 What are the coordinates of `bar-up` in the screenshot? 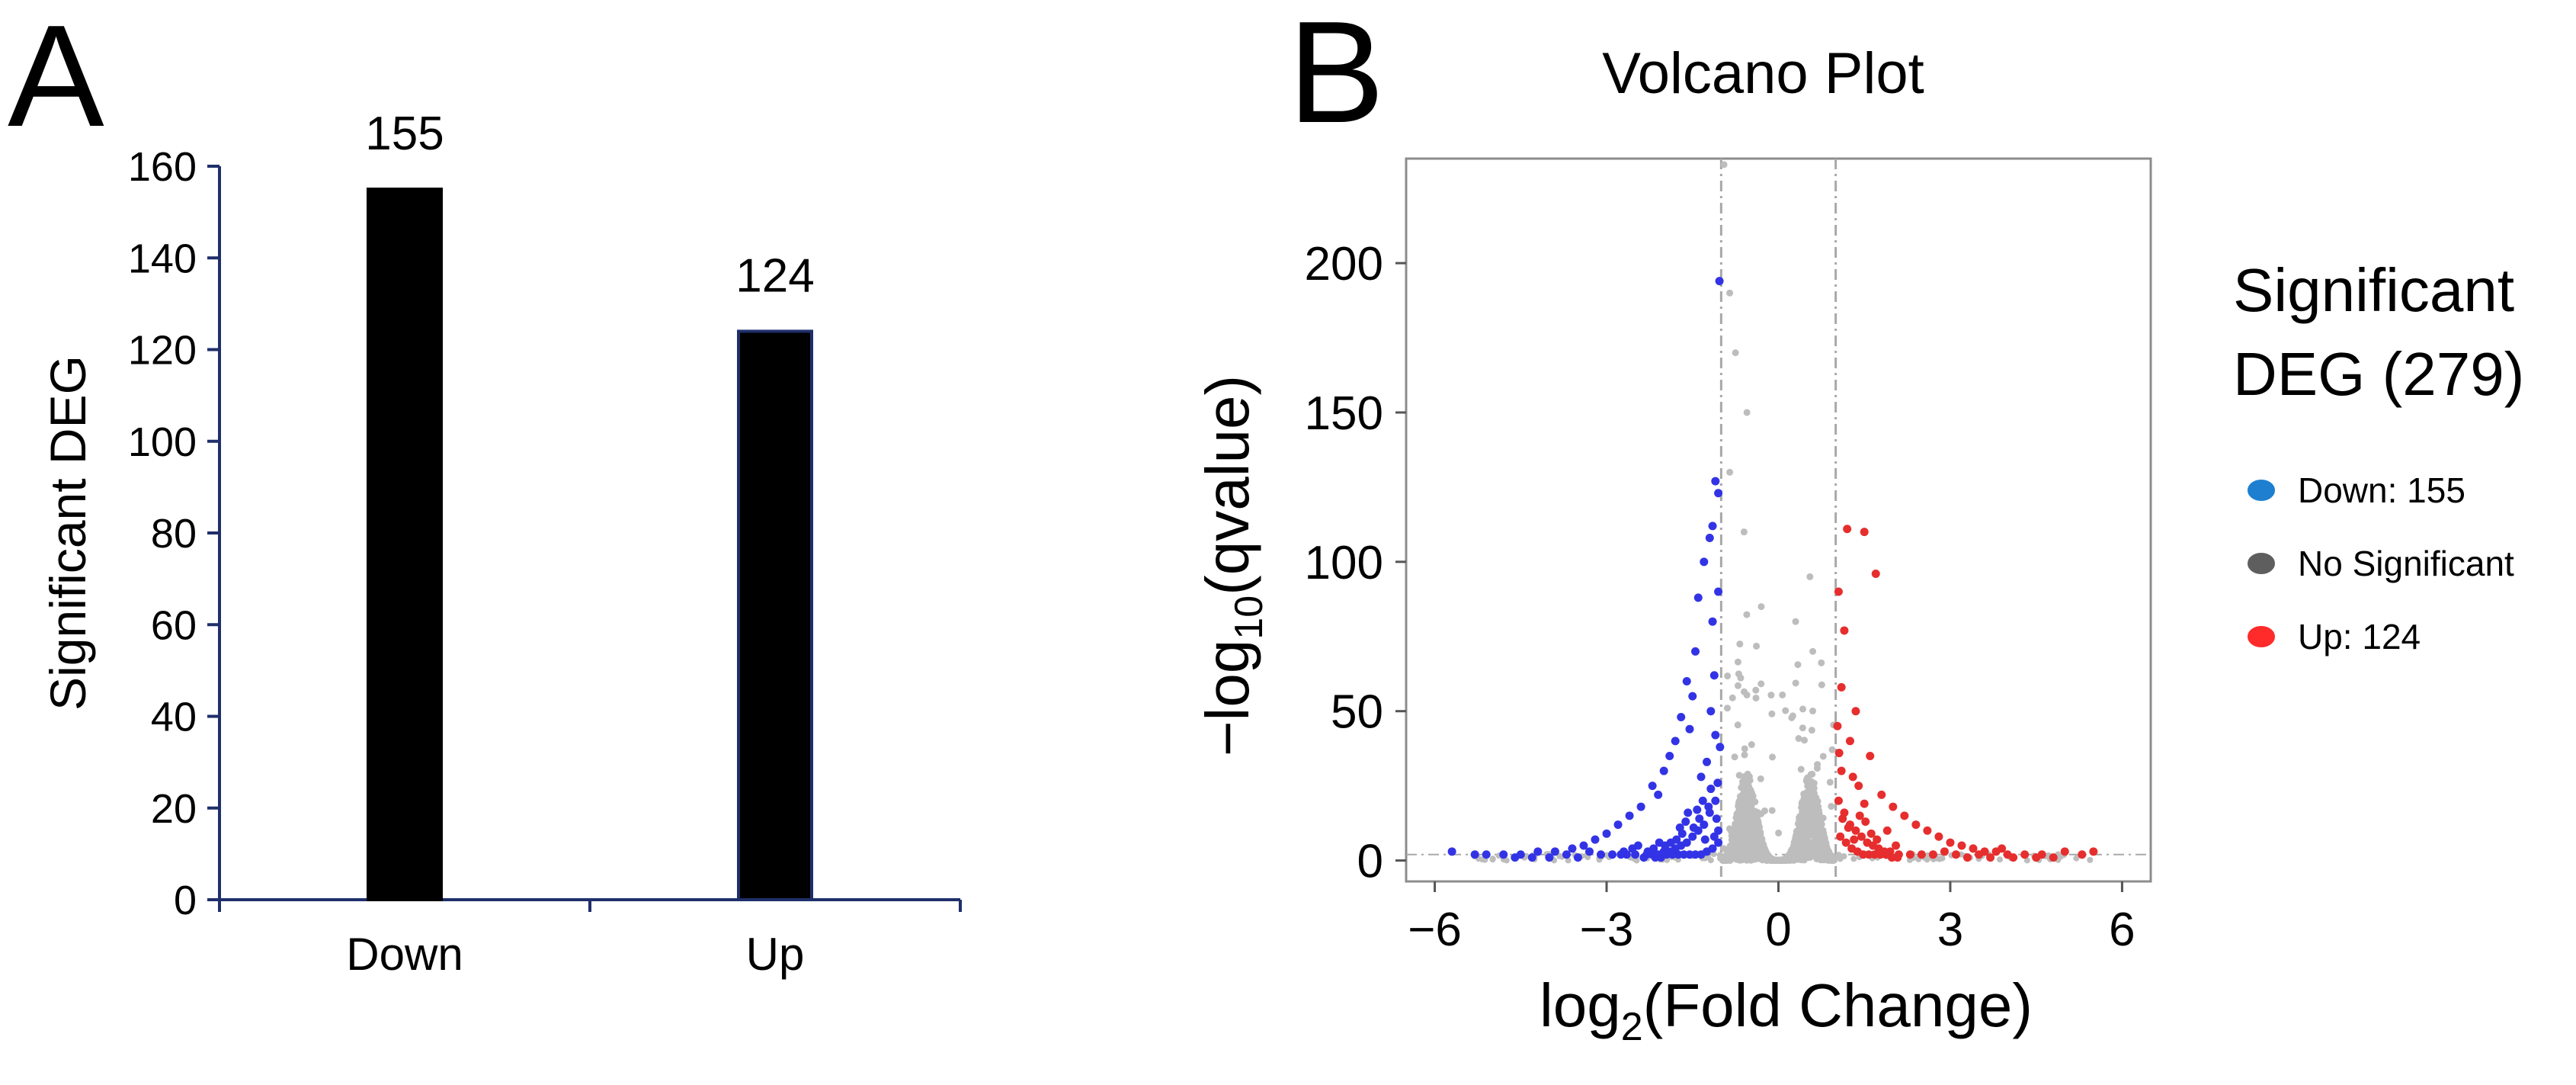 It's located at (775, 615).